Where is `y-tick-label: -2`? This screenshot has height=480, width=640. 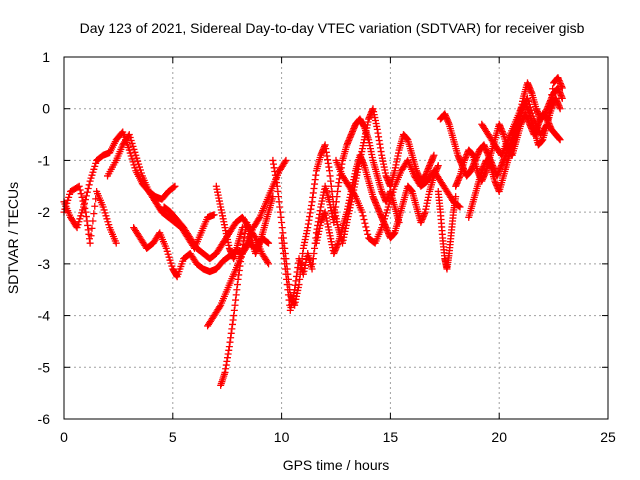
y-tick-label: -2 is located at coordinates (44, 212).